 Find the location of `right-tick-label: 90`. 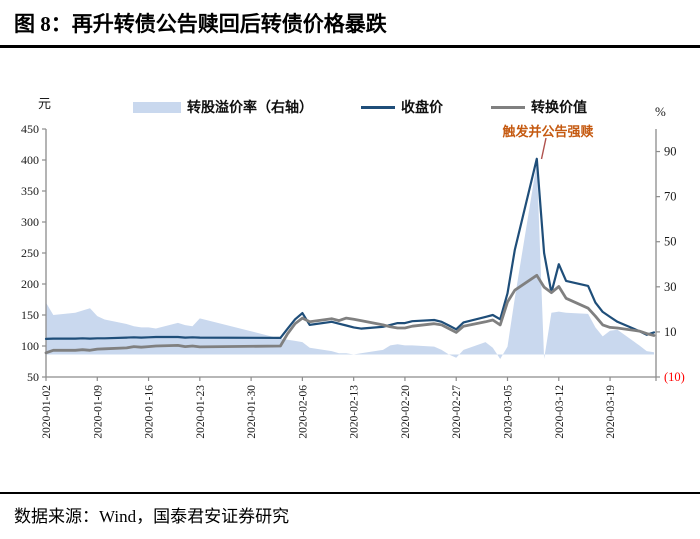

right-tick-label: 90 is located at coordinates (670, 152).